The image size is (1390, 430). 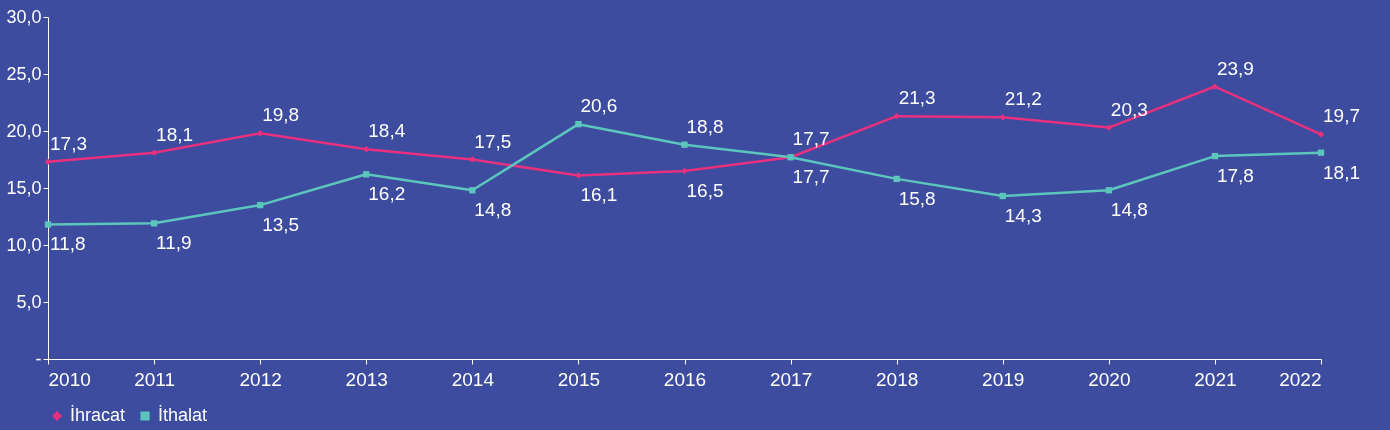 What do you see at coordinates (599, 106) in the screenshot?
I see `data-label: 20,6` at bounding box center [599, 106].